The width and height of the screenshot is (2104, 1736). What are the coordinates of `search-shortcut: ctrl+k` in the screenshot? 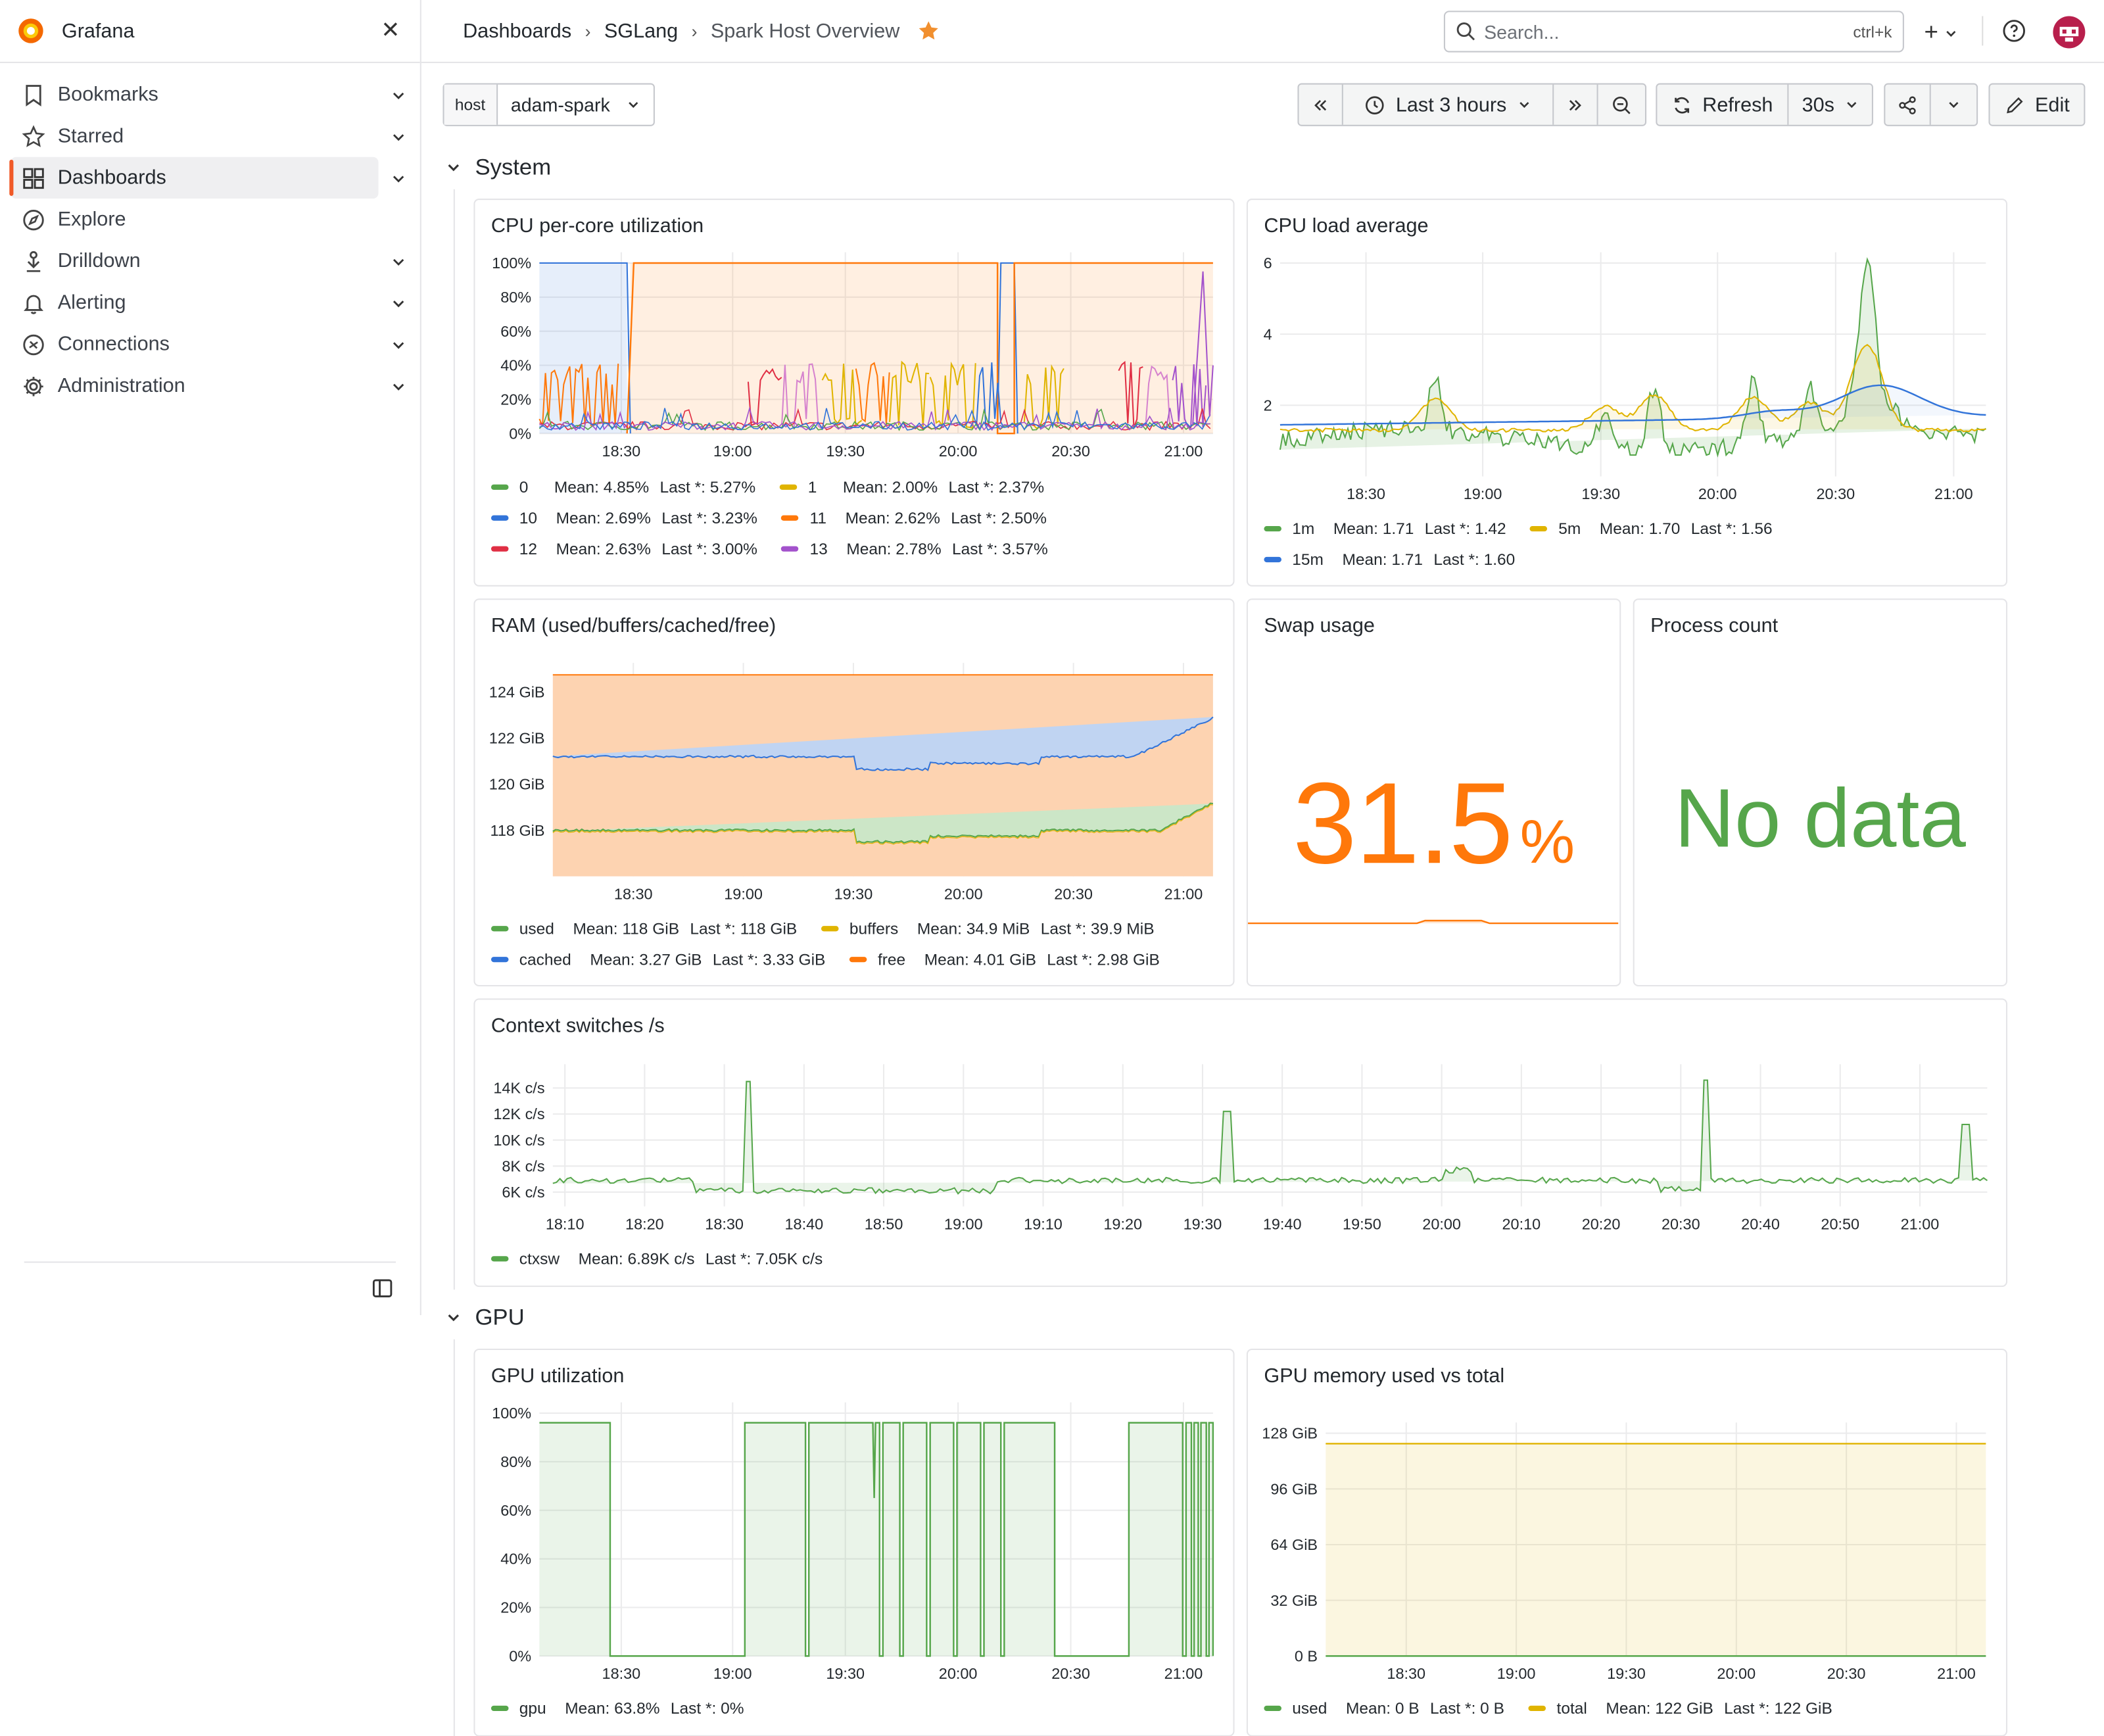 It's located at (1872, 32).